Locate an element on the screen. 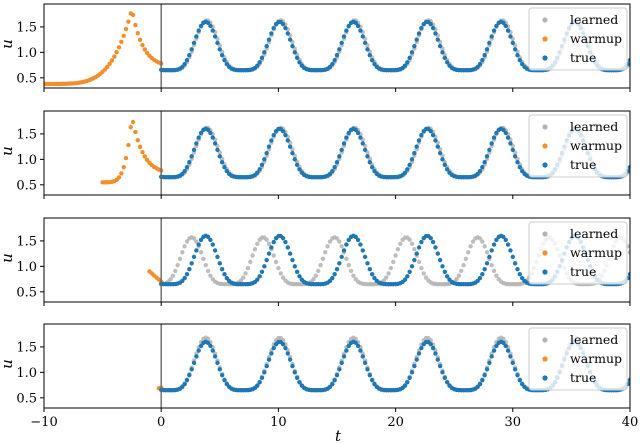  x-axis-label: t is located at coordinates (338, 435).